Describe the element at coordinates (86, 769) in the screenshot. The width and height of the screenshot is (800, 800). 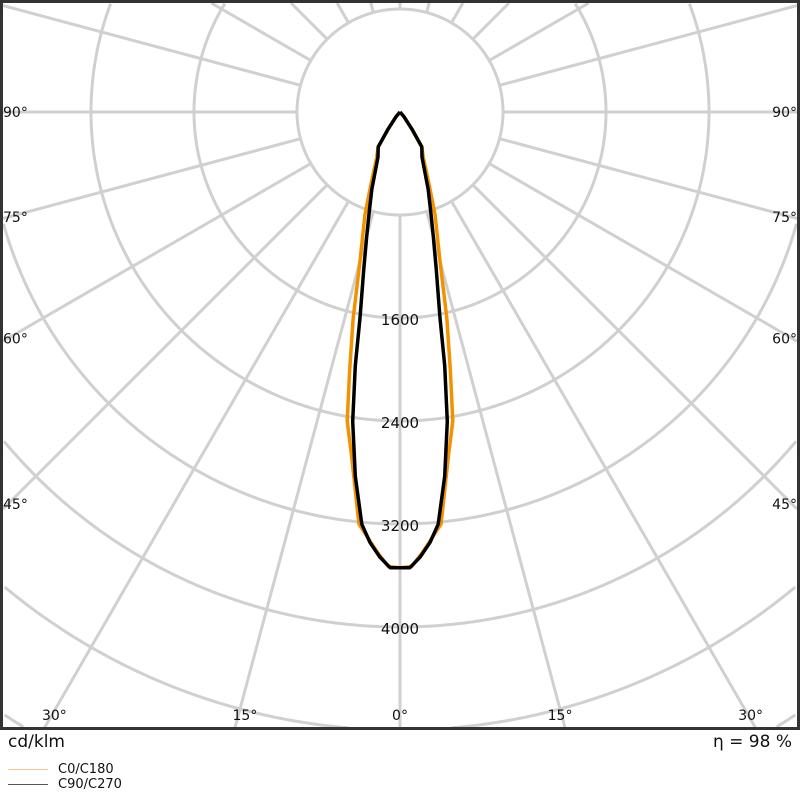
I see `legend-label: C0/C180` at that location.